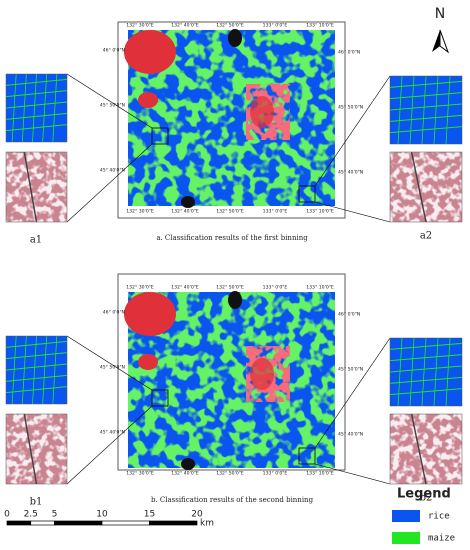 Image resolution: width=470 pixels, height=550 pixels. What do you see at coordinates (441, 539) in the screenshot?
I see `legend-label: maize` at bounding box center [441, 539].